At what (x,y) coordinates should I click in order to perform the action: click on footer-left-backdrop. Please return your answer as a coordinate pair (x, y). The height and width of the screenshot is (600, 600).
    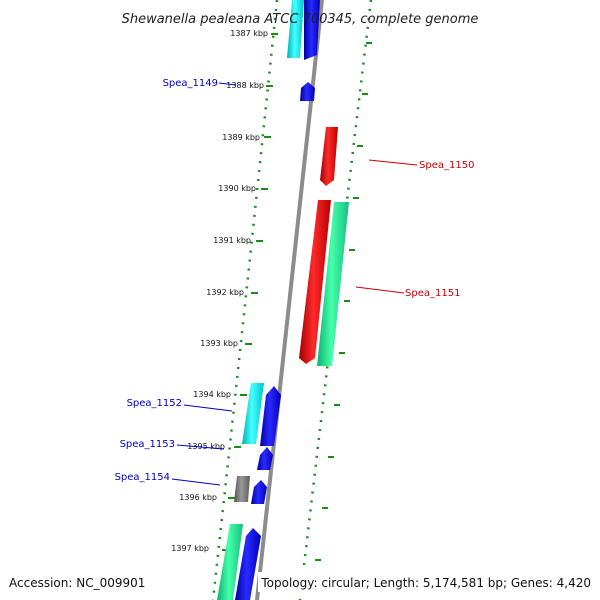
    Looking at the image, I should click on (81, 582).